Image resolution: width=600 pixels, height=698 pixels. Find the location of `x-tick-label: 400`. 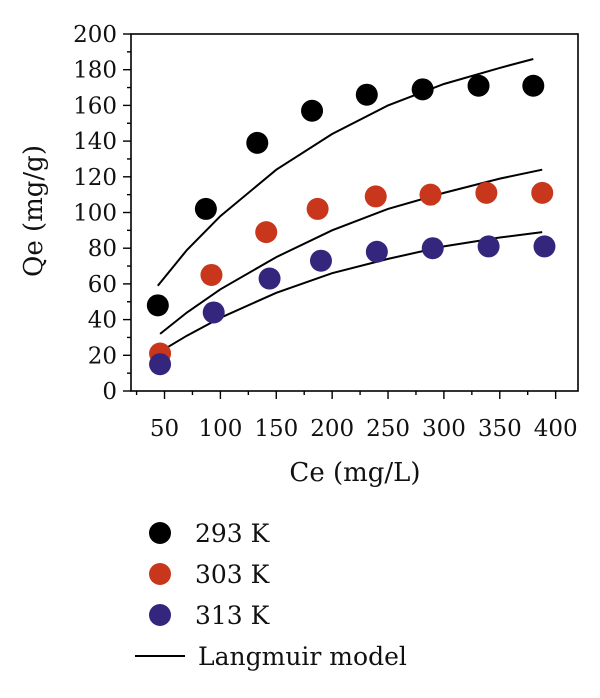

x-tick-label: 400 is located at coordinates (556, 429).